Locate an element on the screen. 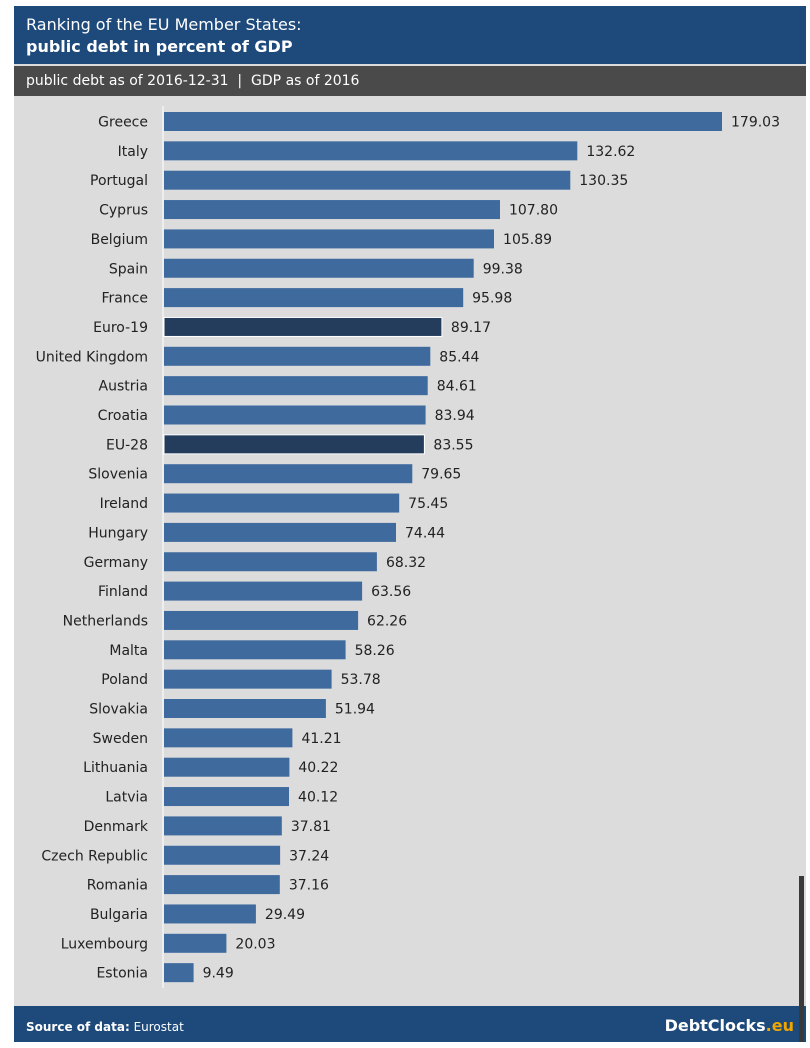  category-label: Slovakia is located at coordinates (118, 710).